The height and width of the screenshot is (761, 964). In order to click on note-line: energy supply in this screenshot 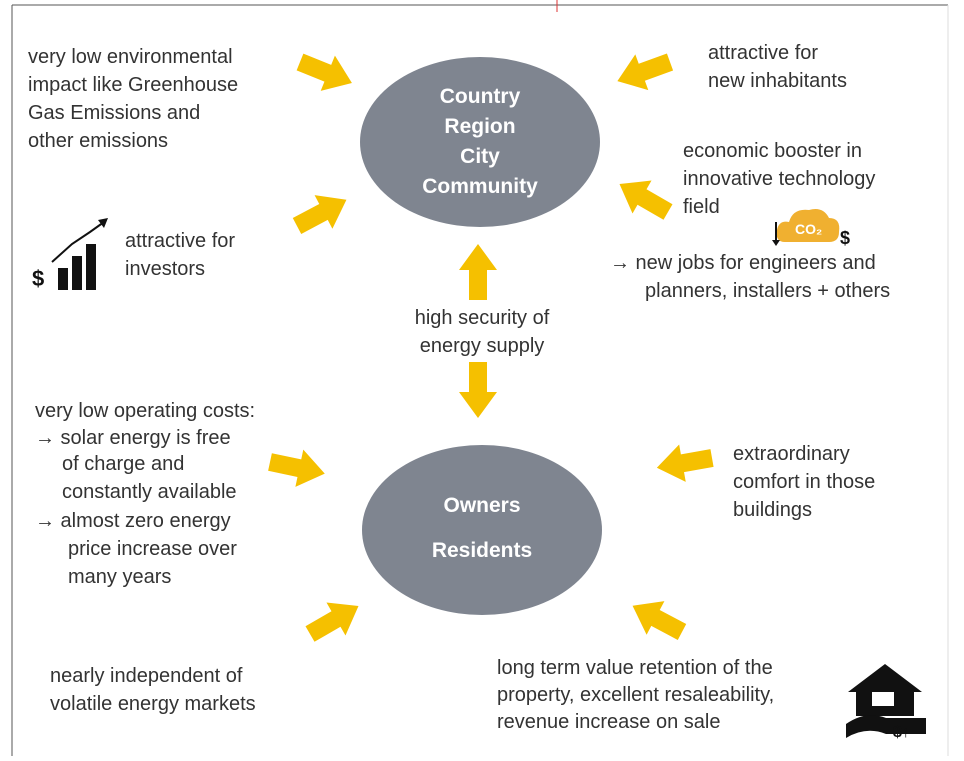, I will do `click(482, 346)`.